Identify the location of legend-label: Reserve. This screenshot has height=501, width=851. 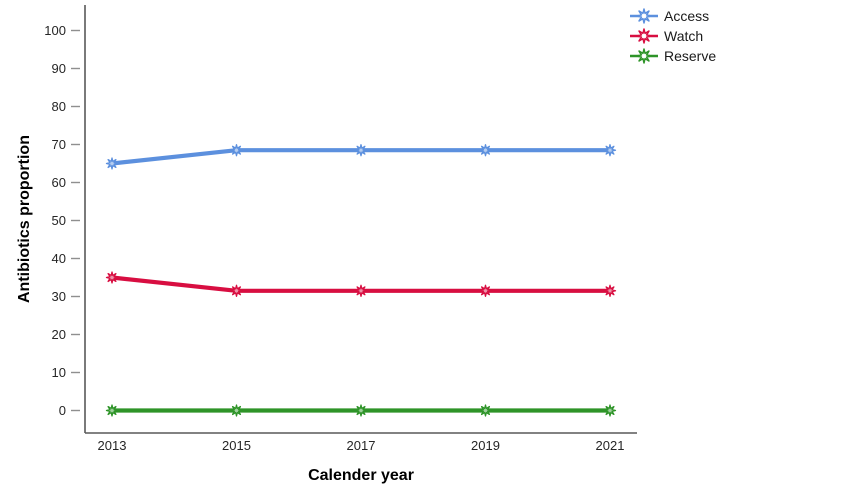
(690, 56).